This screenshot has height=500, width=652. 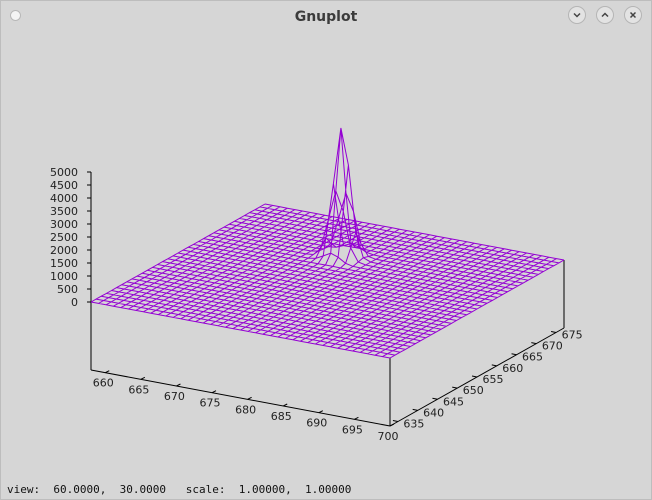 I want to click on minimize-button, so click(x=577, y=15).